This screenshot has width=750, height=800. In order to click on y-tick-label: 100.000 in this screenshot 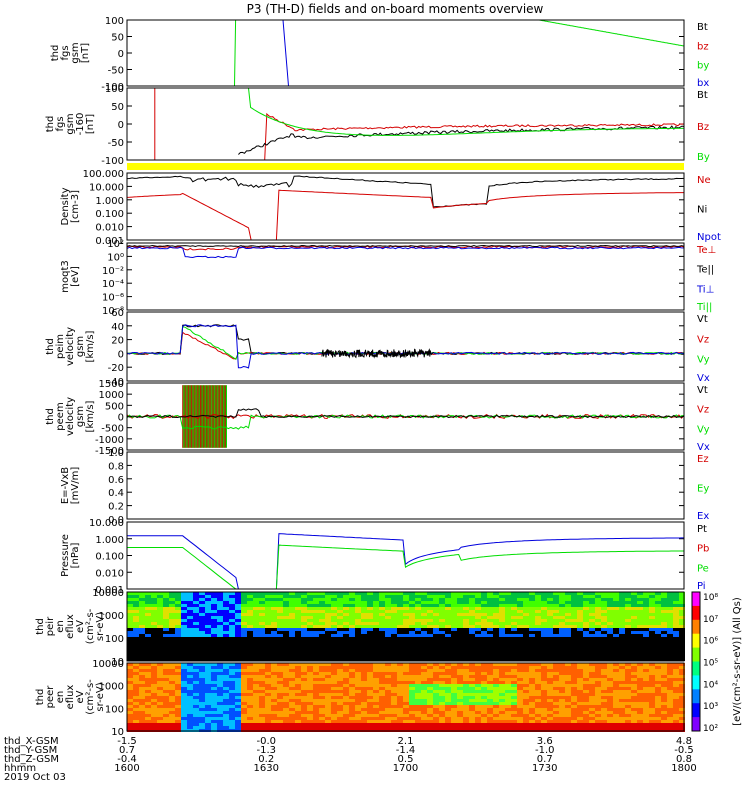, I will do `click(103, 174)`.